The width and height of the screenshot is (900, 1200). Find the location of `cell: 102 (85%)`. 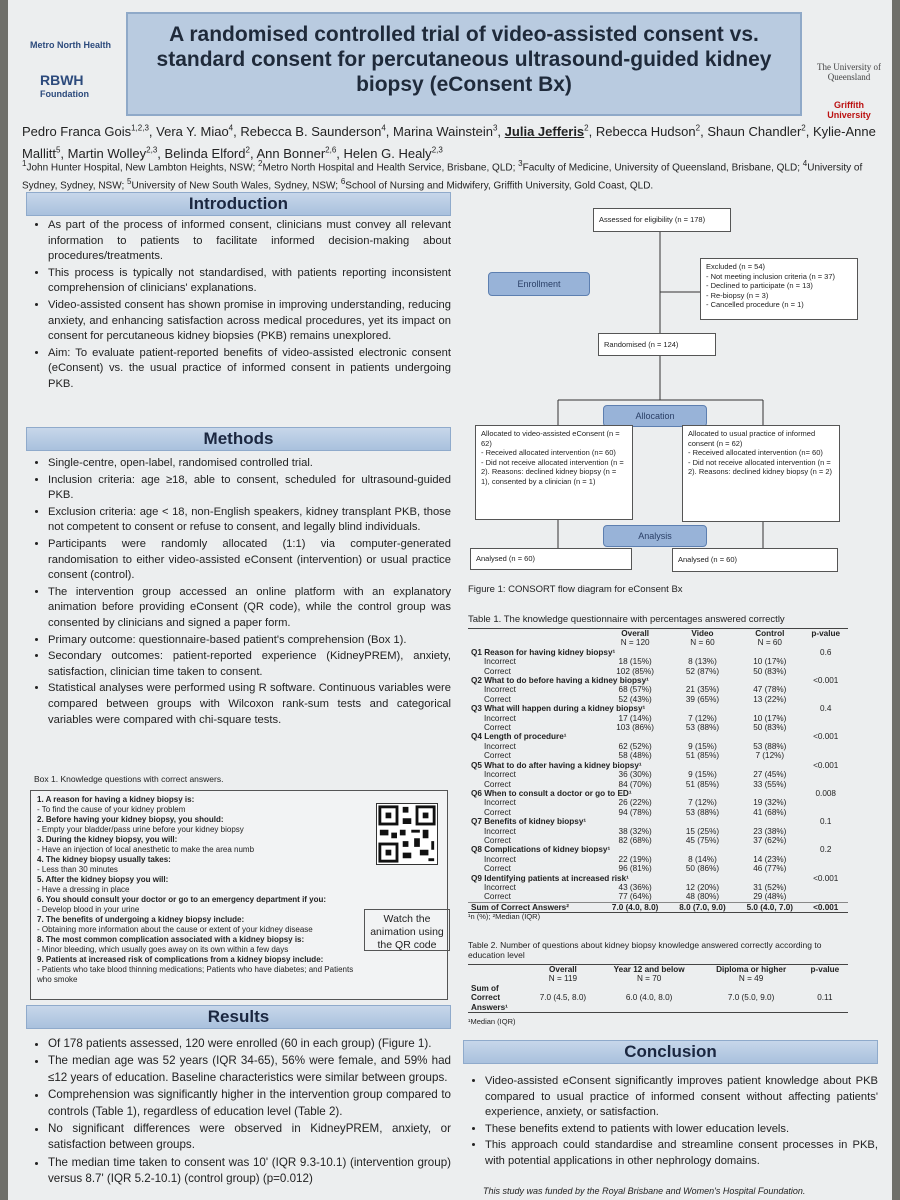

cell: 102 (85%) is located at coordinates (635, 671).